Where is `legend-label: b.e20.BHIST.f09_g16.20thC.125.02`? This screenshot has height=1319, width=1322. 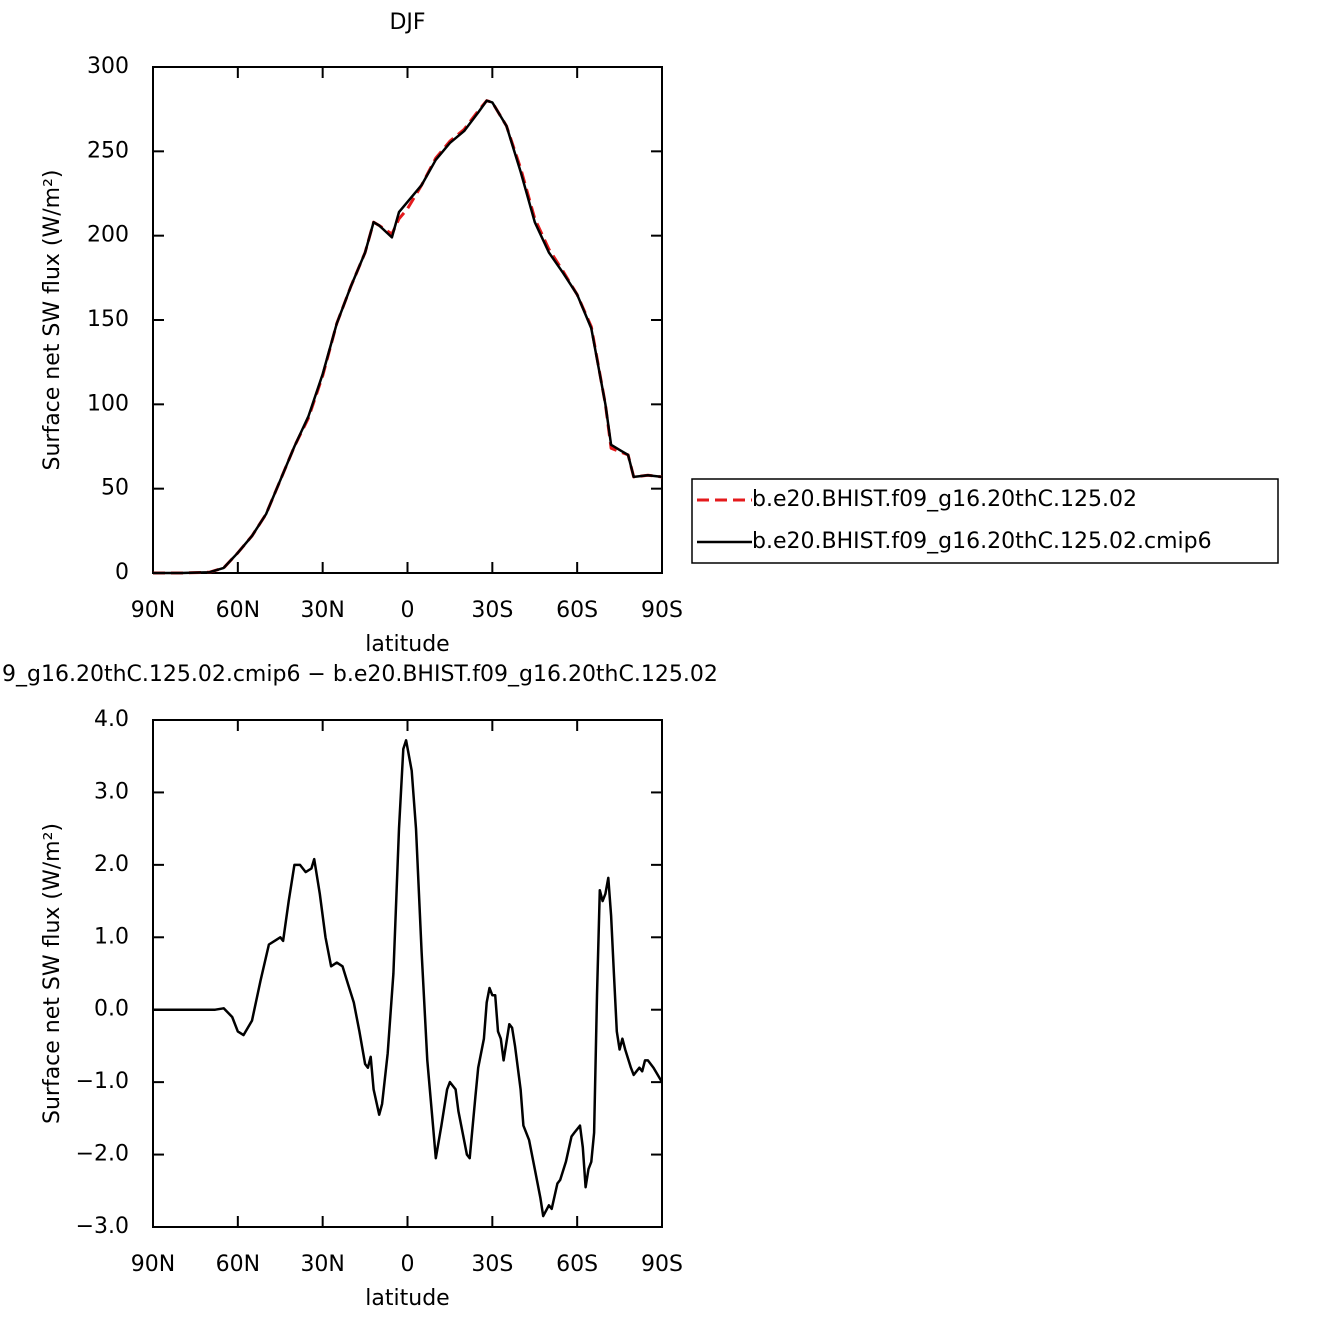
legend-label: b.e20.BHIST.f09_g16.20thC.125.02 is located at coordinates (944, 499).